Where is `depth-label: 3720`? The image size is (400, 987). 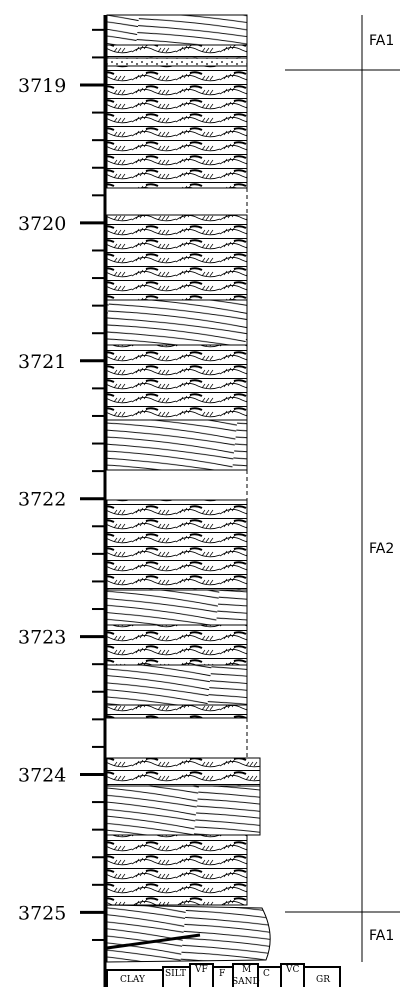
depth-label: 3720 is located at coordinates (42, 224).